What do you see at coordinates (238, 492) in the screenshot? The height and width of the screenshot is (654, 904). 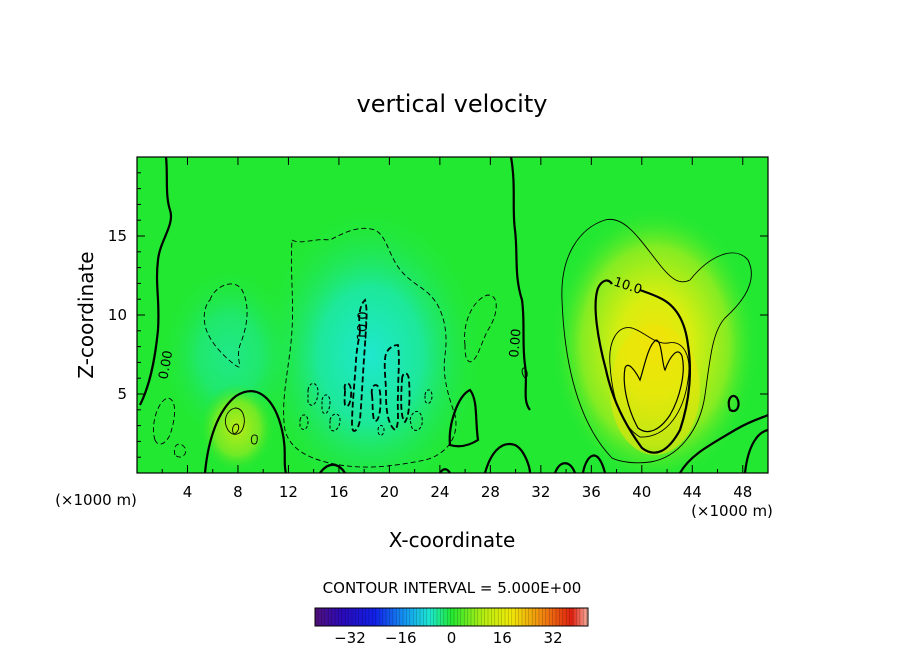 I see `x-tick-label: 8` at bounding box center [238, 492].